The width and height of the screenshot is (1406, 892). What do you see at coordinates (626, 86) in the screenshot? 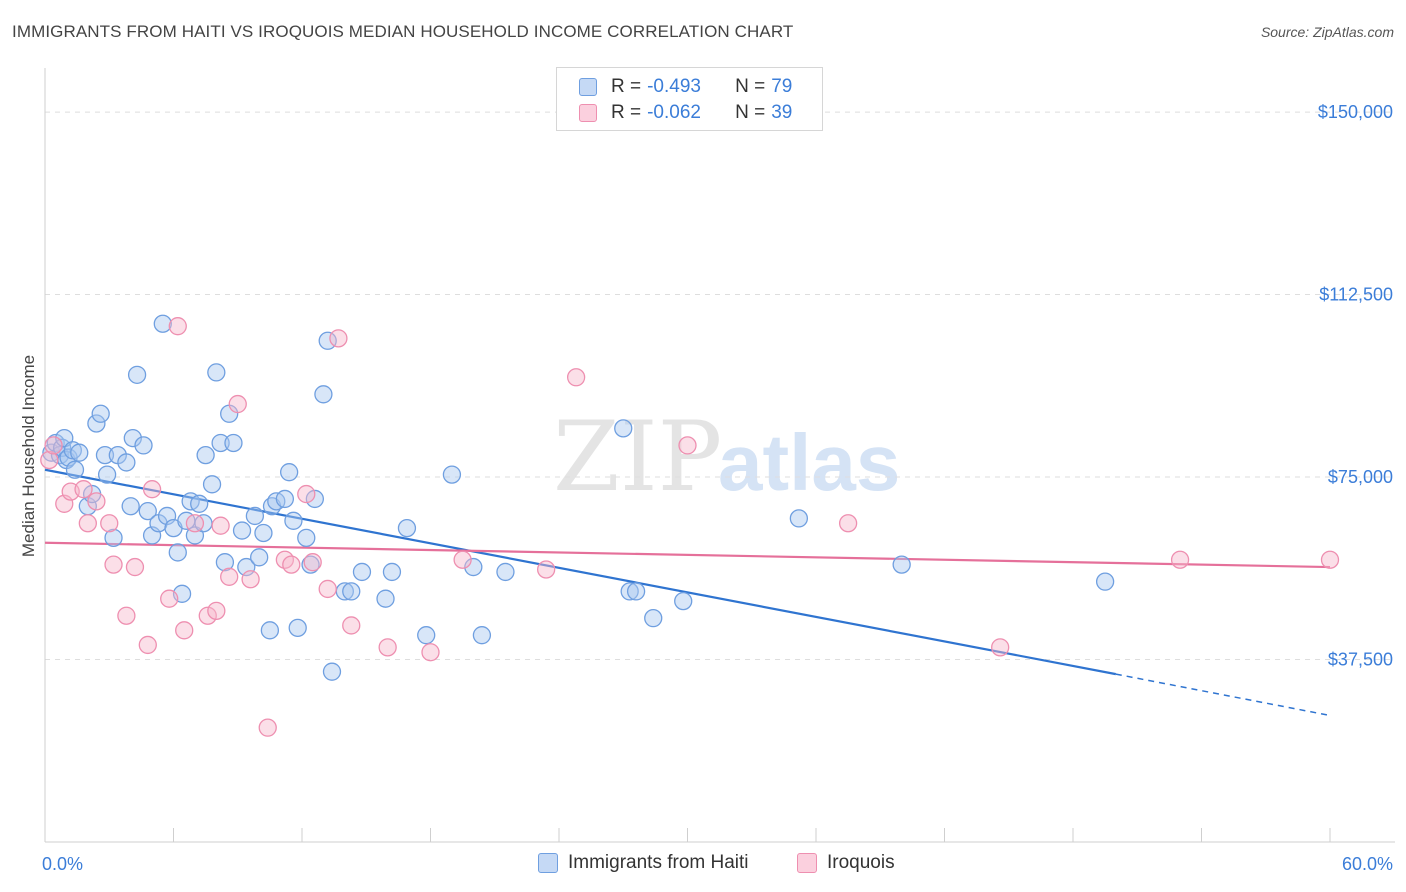
I see `legend-r-label: R =` at bounding box center [626, 86].